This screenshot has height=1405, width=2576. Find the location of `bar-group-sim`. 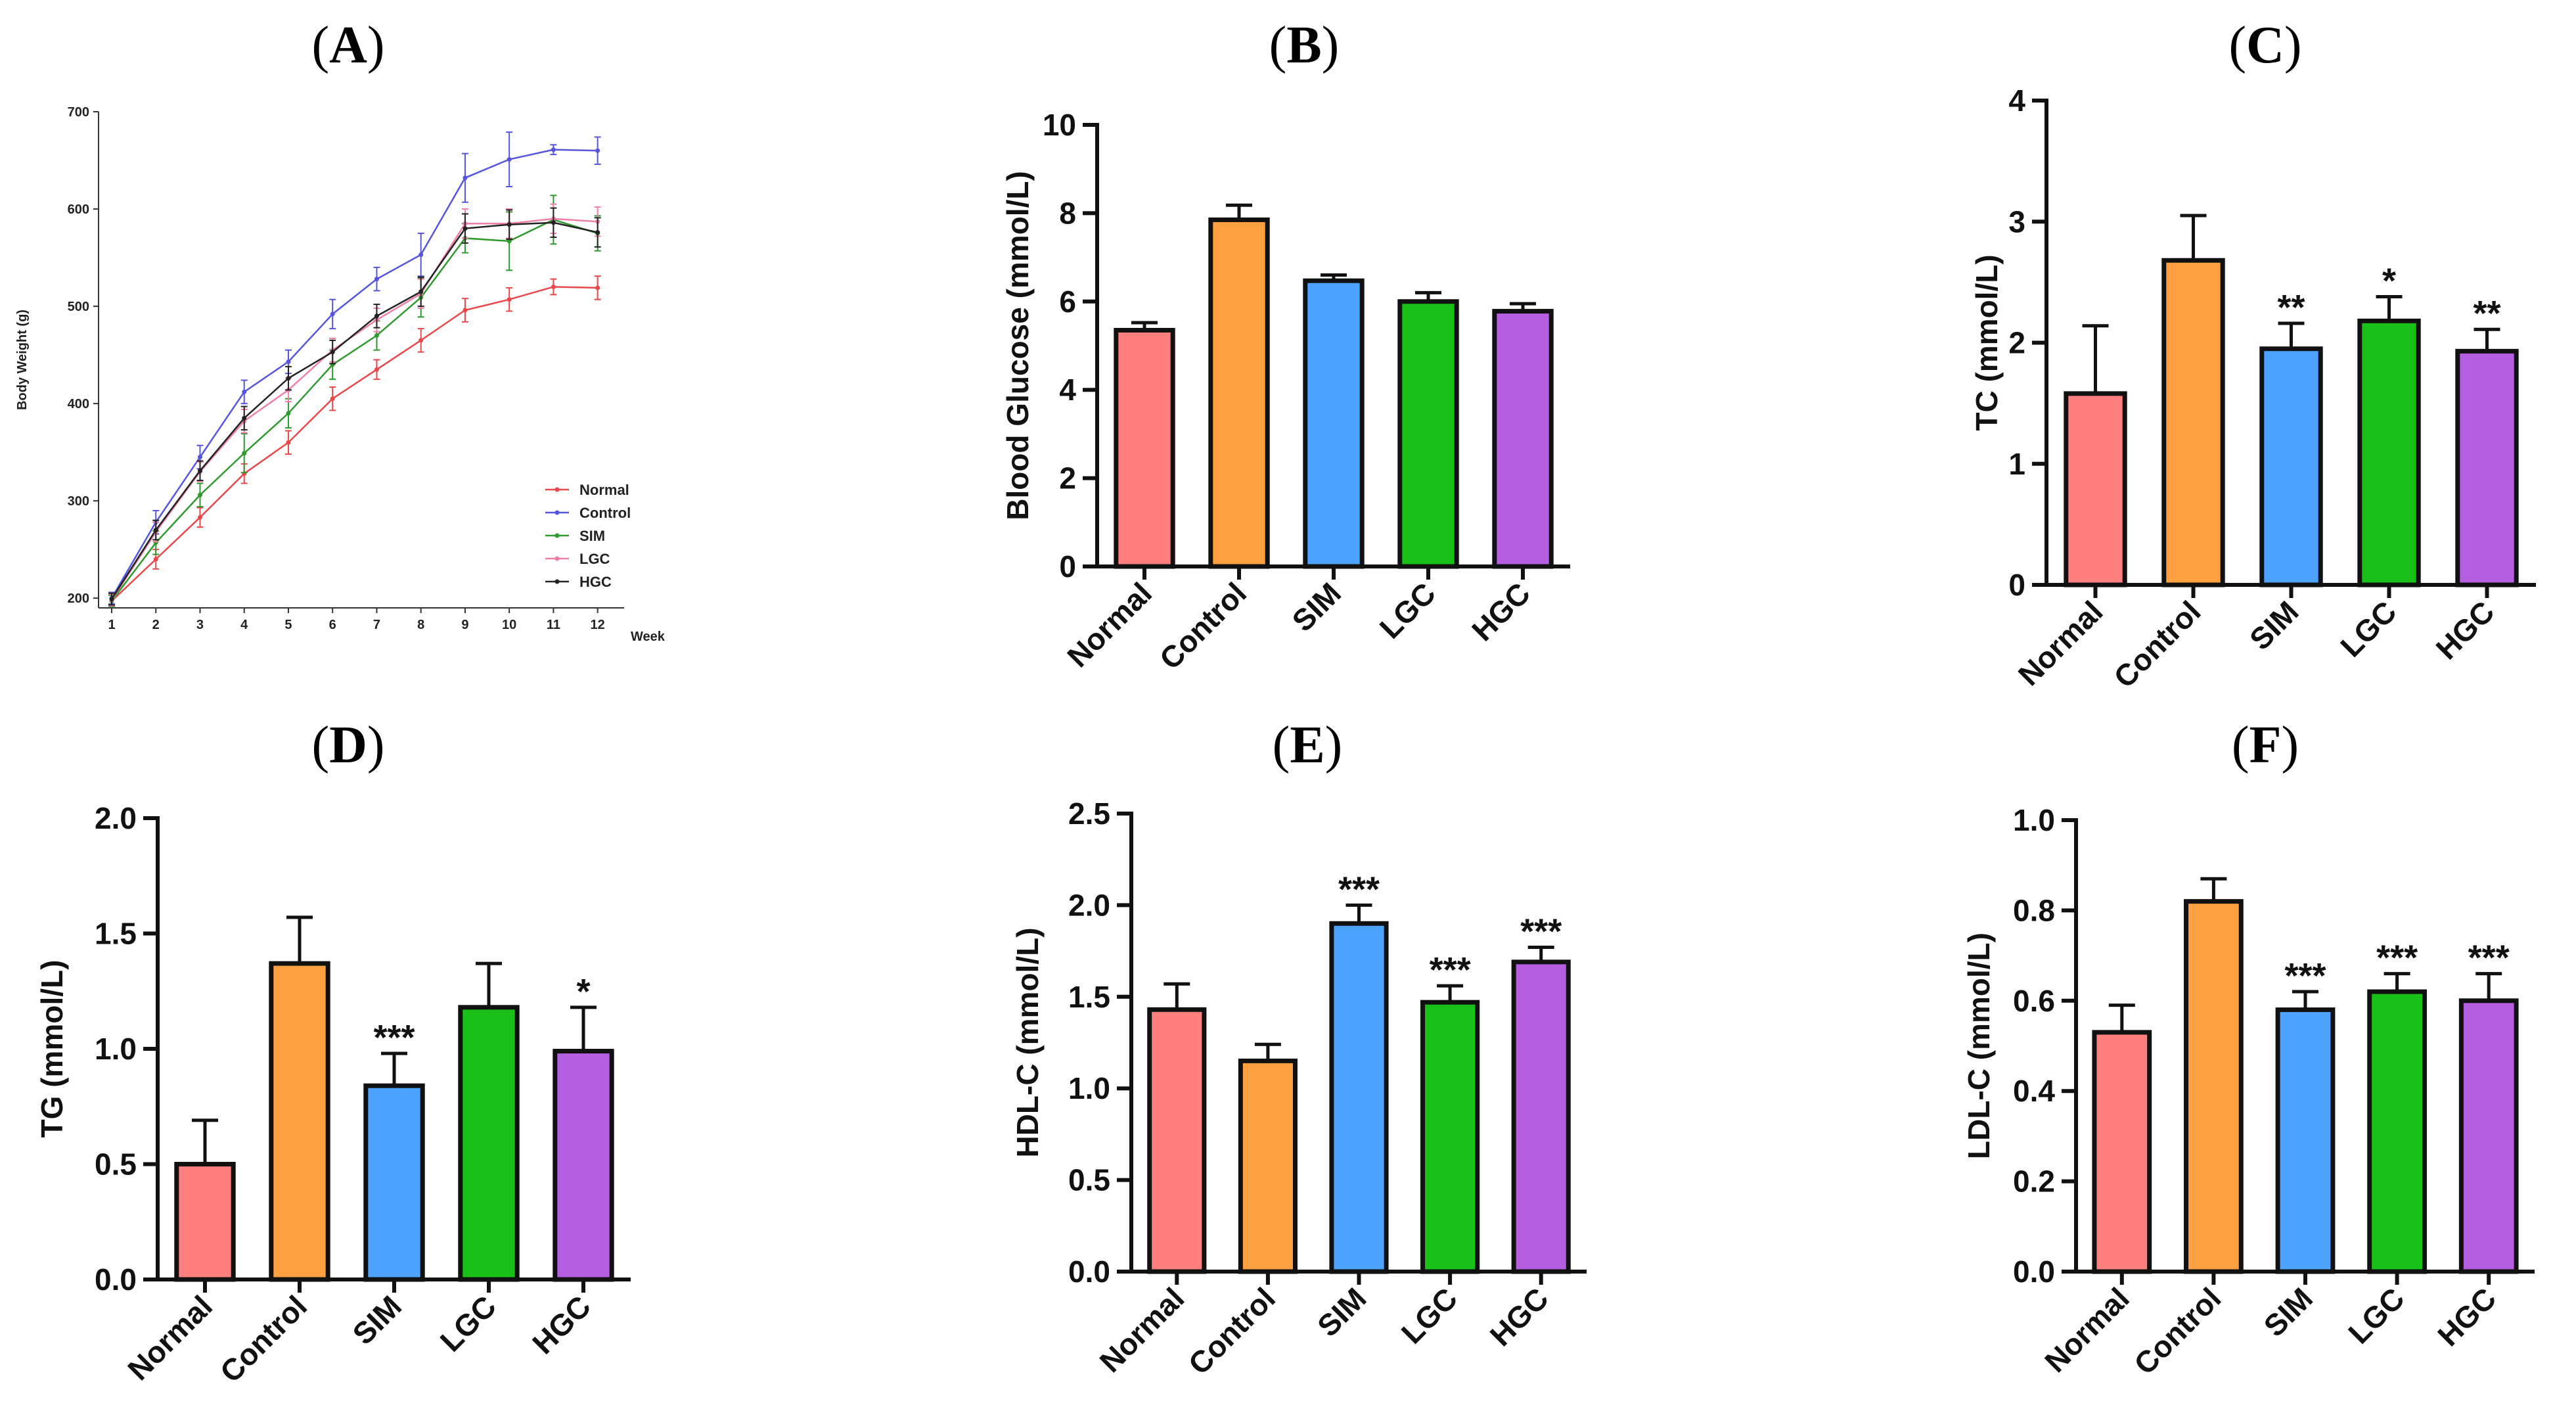

bar-group-sim is located at coordinates (1359, 1088).